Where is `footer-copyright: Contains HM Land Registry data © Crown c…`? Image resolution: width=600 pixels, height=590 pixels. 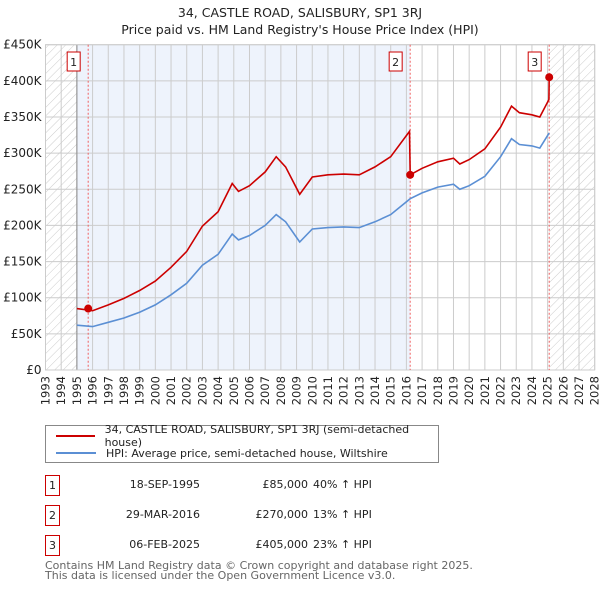 footer-copyright: Contains HM Land Registry data © Crown c… is located at coordinates (259, 565).